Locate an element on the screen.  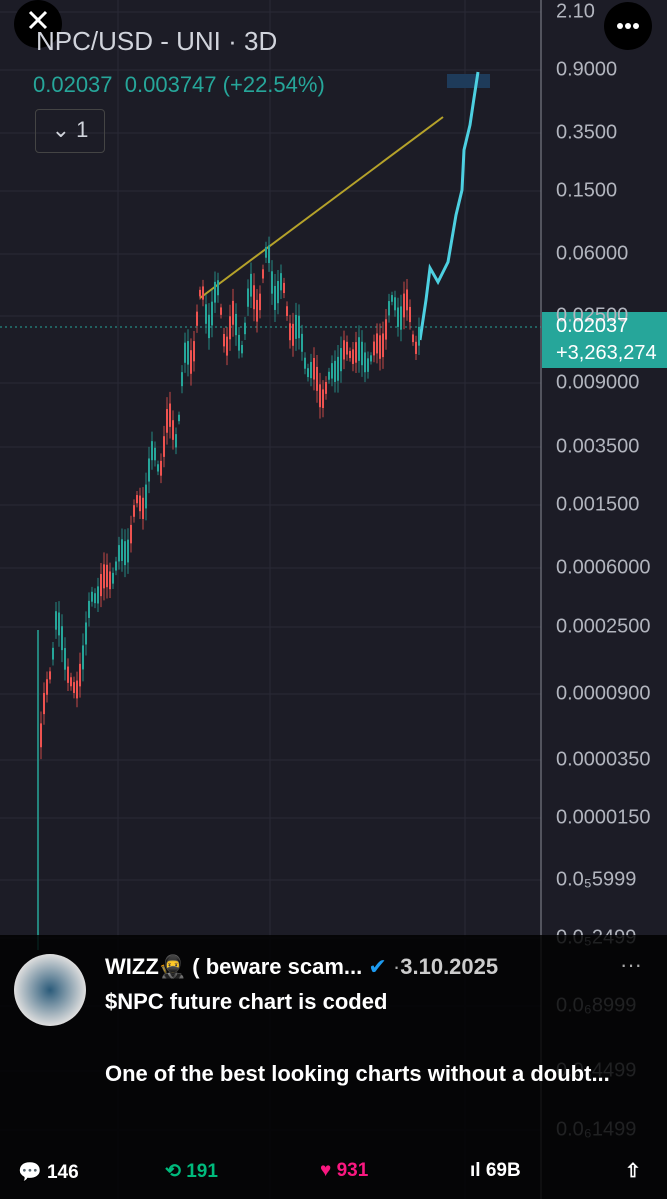
post-header: WIZZ🥷 ( beware scam... ✔ ·3.10.2025 is located at coordinates (301, 967).